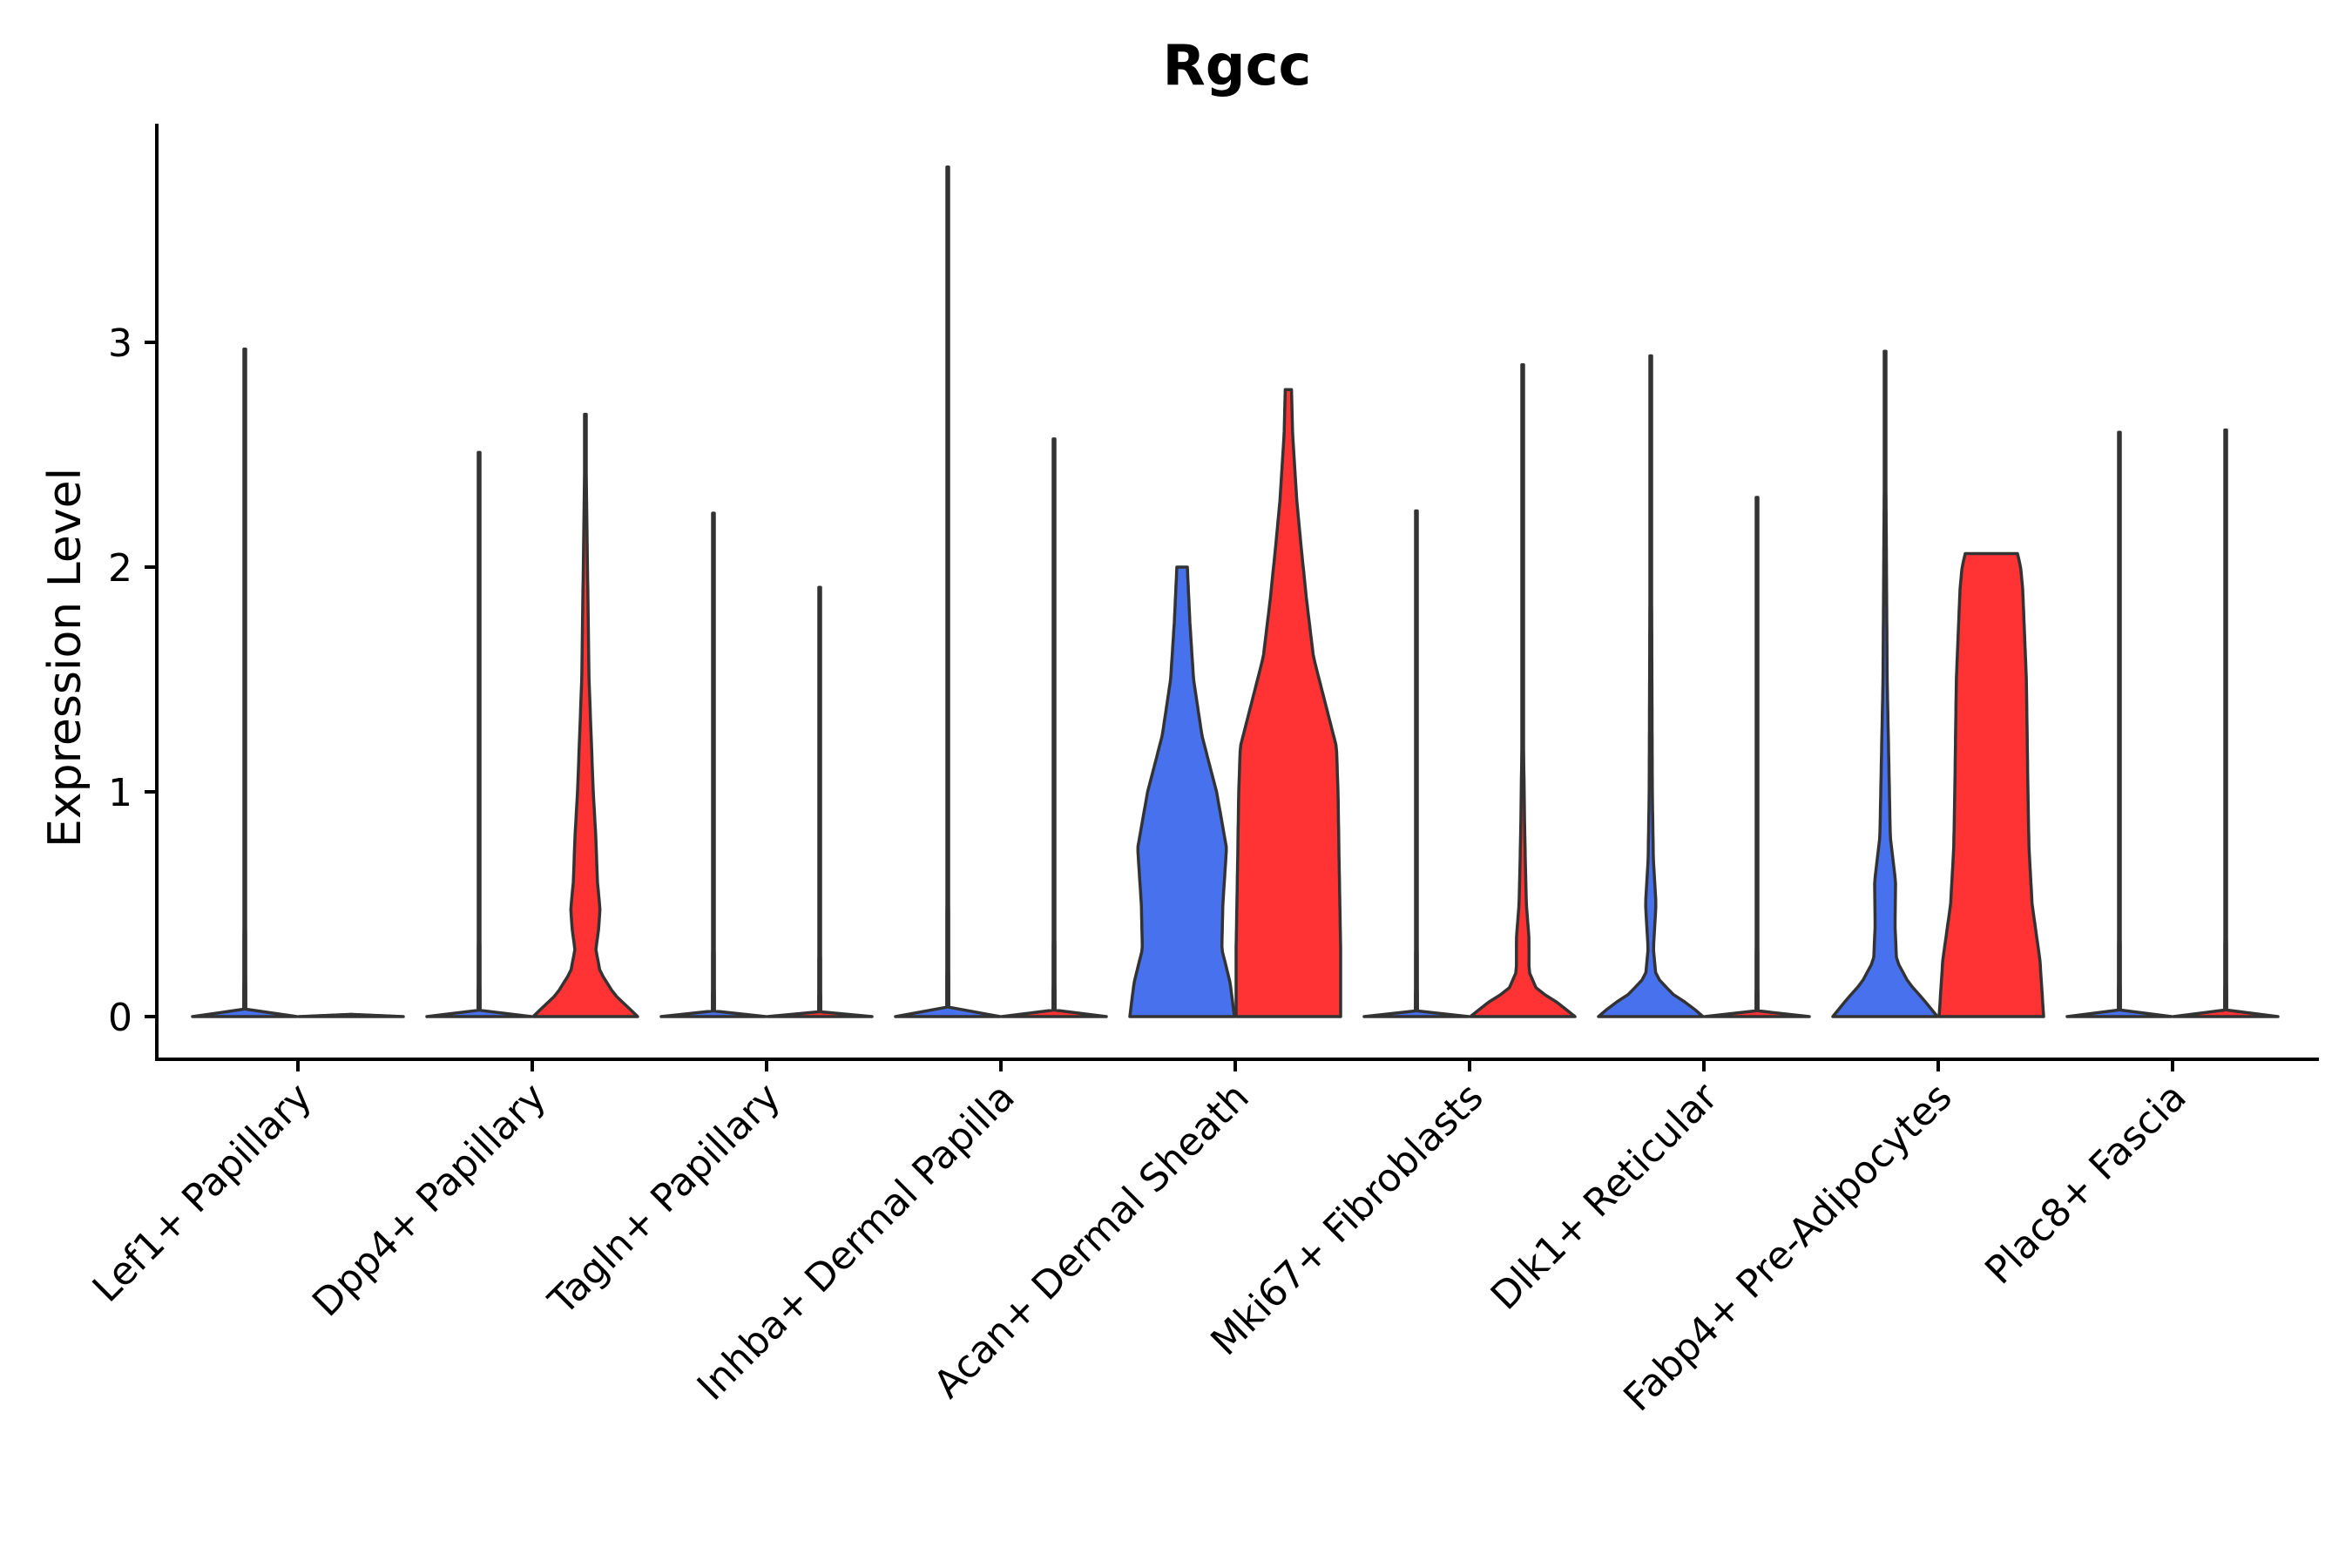 The height and width of the screenshot is (1568, 2352). What do you see at coordinates (1651, 686) in the screenshot?
I see `violin-group1-dlk1-reticular` at bounding box center [1651, 686].